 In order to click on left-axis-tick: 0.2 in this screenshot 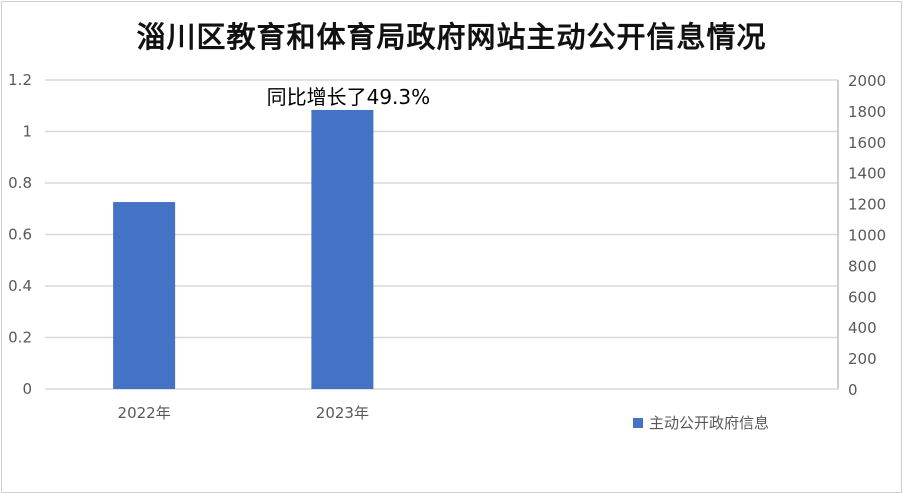, I will do `click(20, 338)`.